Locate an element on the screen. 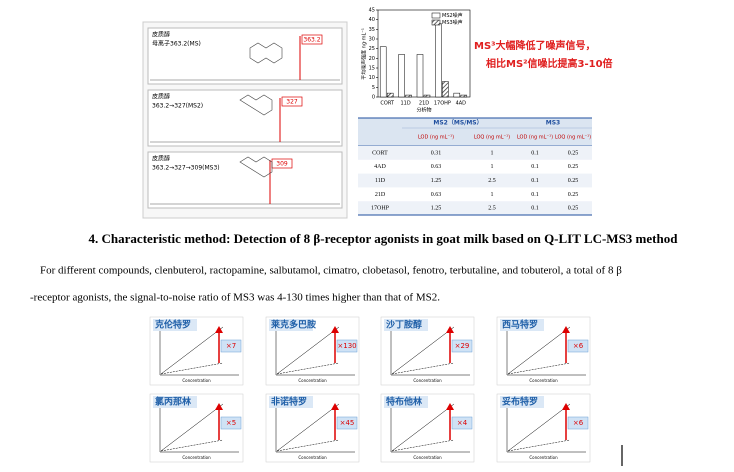 The height and width of the screenshot is (472, 734). peak-label: 309 is located at coordinates (282, 164).